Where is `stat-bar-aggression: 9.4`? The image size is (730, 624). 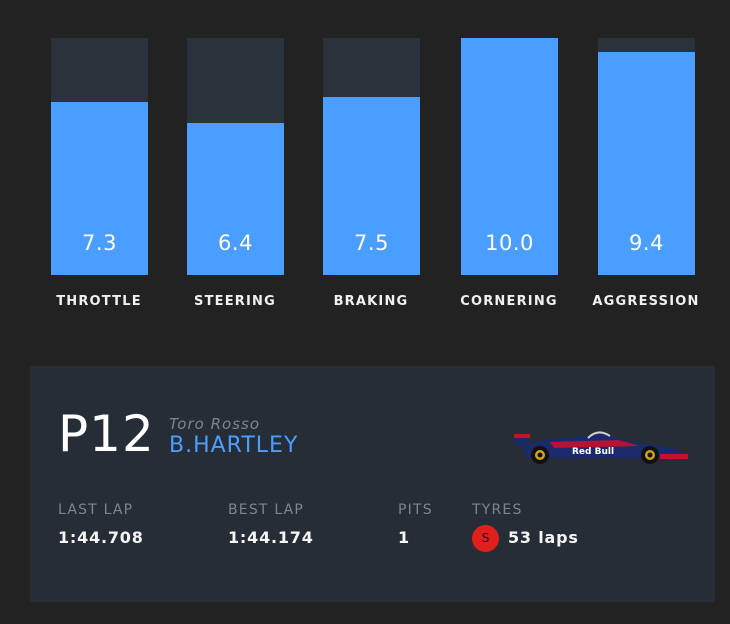
stat-bar-aggression: 9.4 is located at coordinates (646, 156).